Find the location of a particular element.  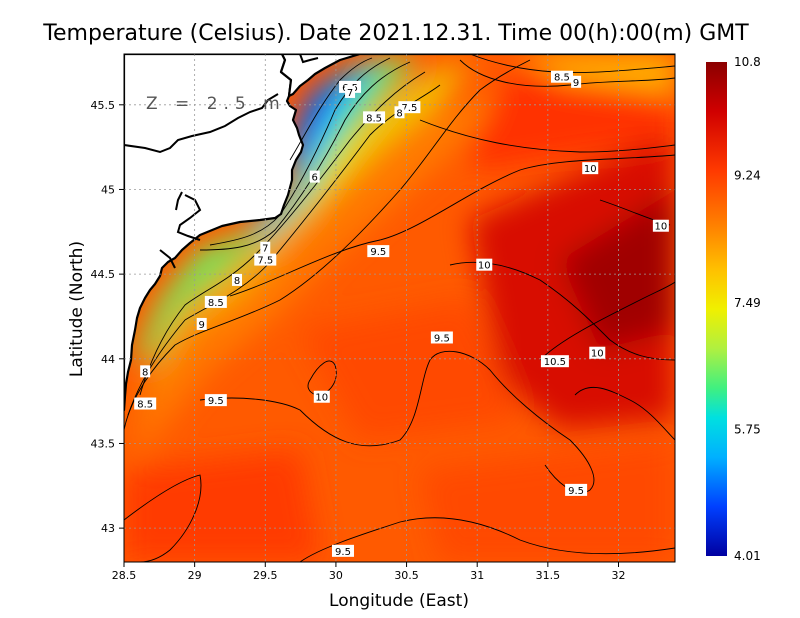

x-tick-label: 30 is located at coordinates (336, 575).